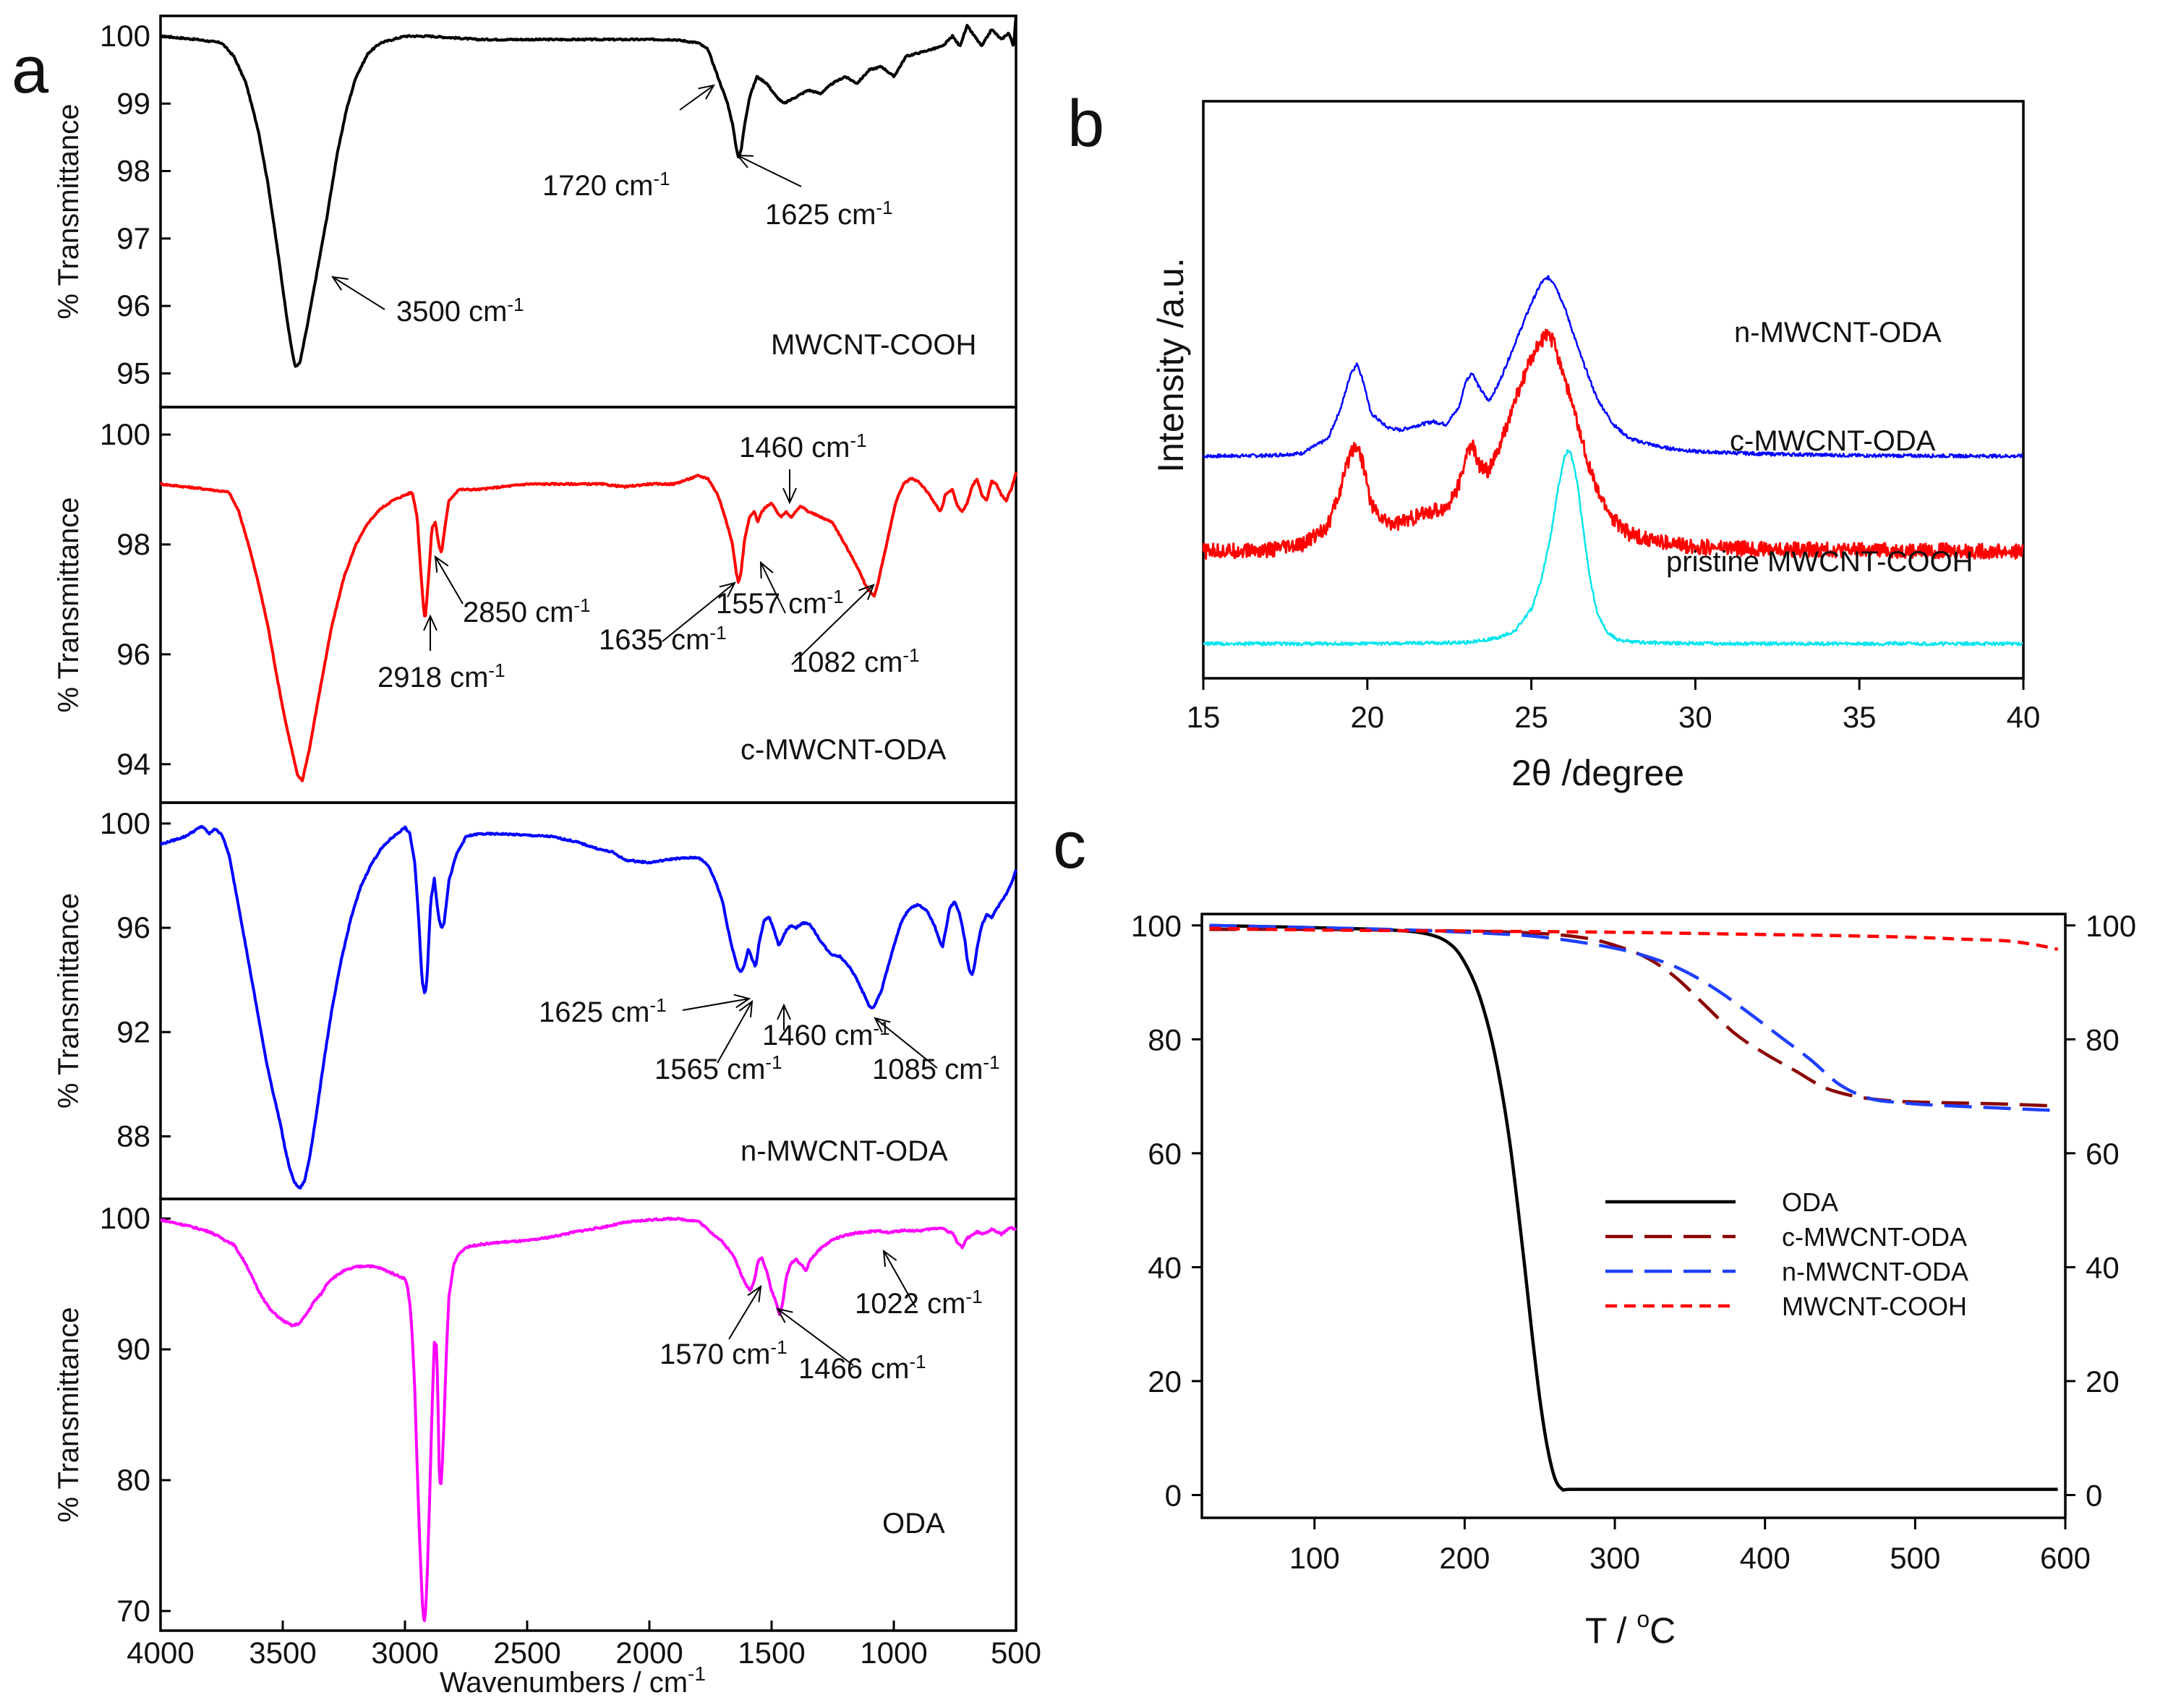  I want to click on ftir-annotation-13-arrow-line, so click(899, 1279).